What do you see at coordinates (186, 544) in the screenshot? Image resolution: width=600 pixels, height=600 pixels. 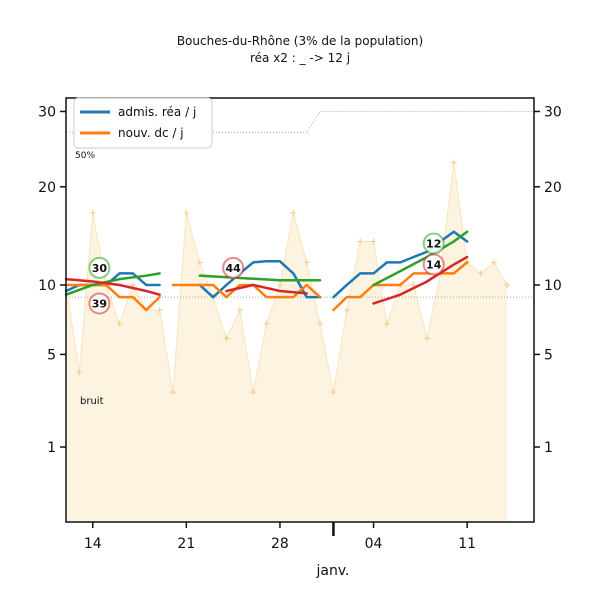 I see `x-tick-label: 21` at bounding box center [186, 544].